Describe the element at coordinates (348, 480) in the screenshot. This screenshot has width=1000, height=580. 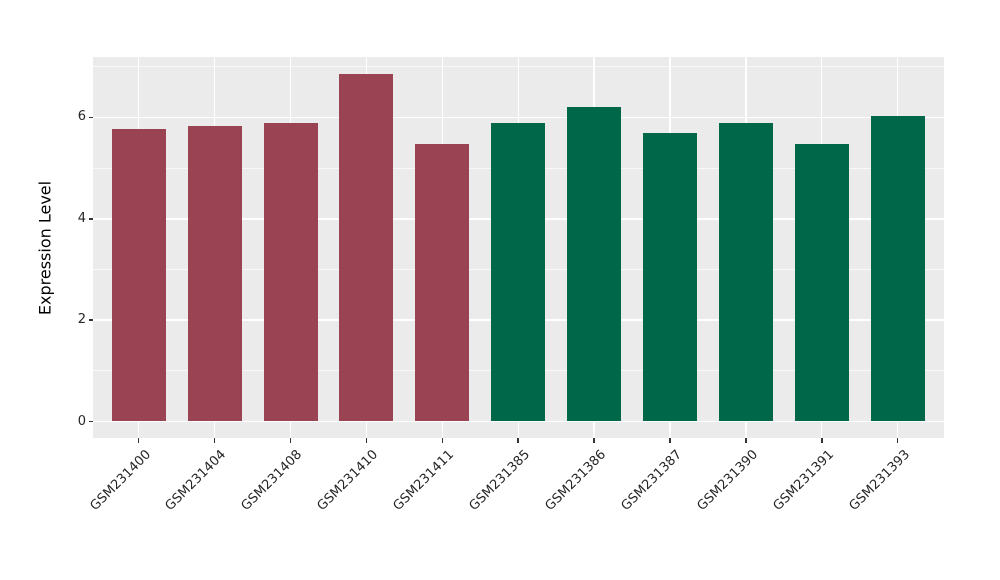
I see `x-tick-label-GSM231410: GSM231410` at that location.